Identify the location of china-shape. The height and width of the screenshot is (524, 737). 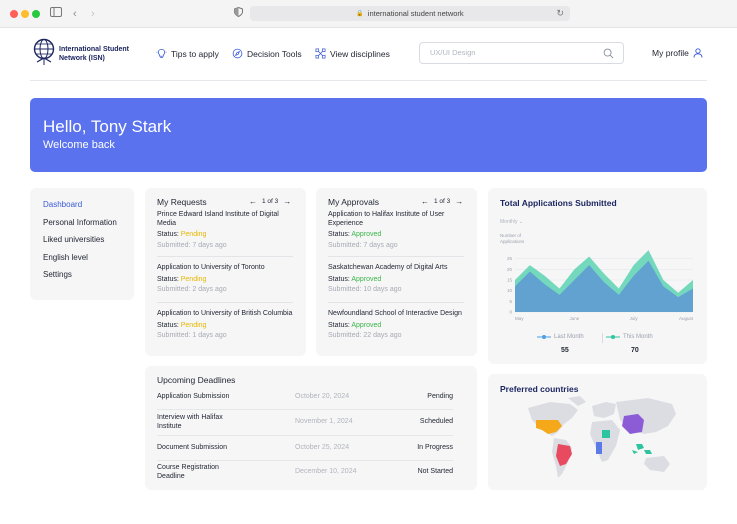
(633, 424).